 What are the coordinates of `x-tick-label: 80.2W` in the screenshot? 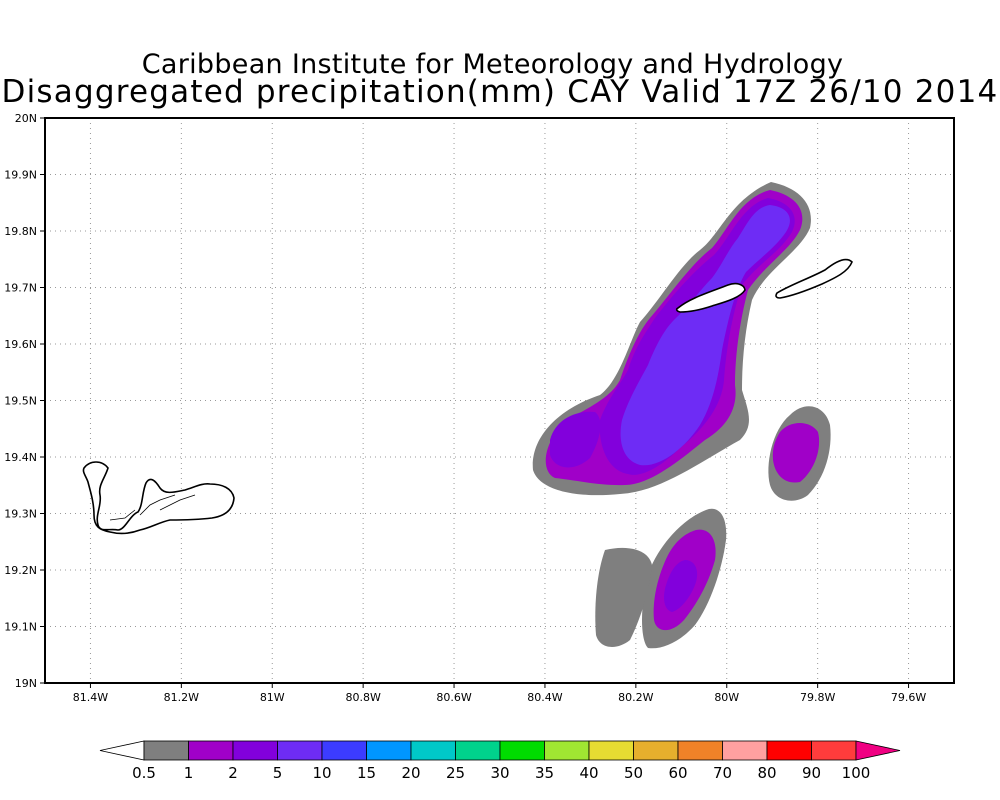 It's located at (635, 697).